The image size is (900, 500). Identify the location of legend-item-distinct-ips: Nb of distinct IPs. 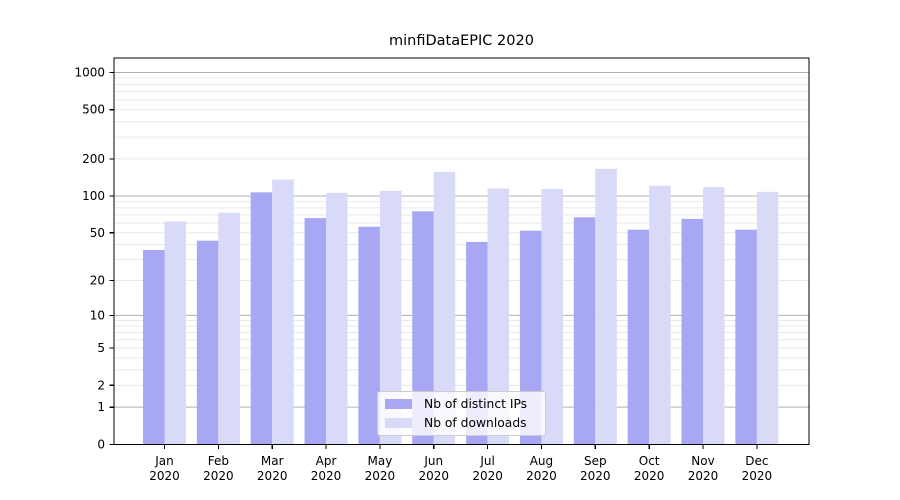
(461, 404).